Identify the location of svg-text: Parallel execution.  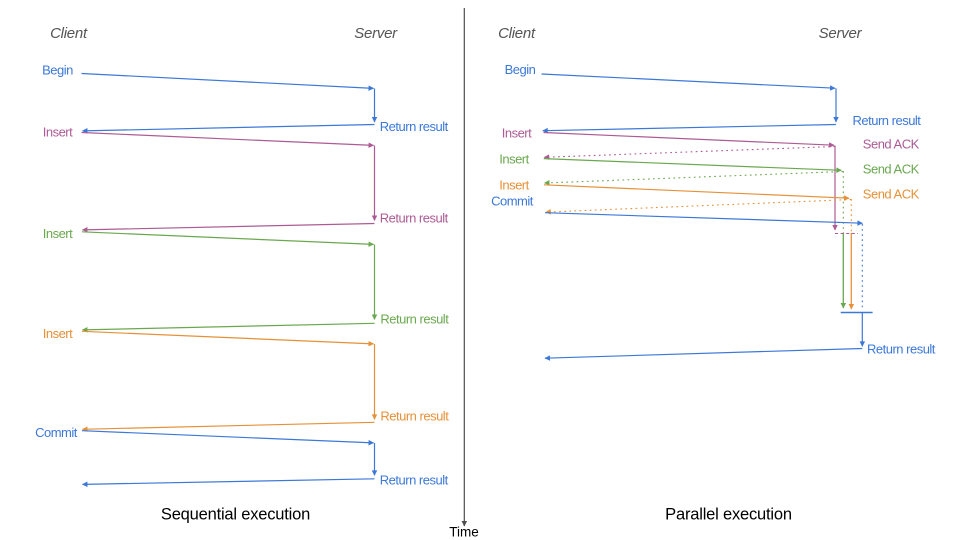
(728, 515).